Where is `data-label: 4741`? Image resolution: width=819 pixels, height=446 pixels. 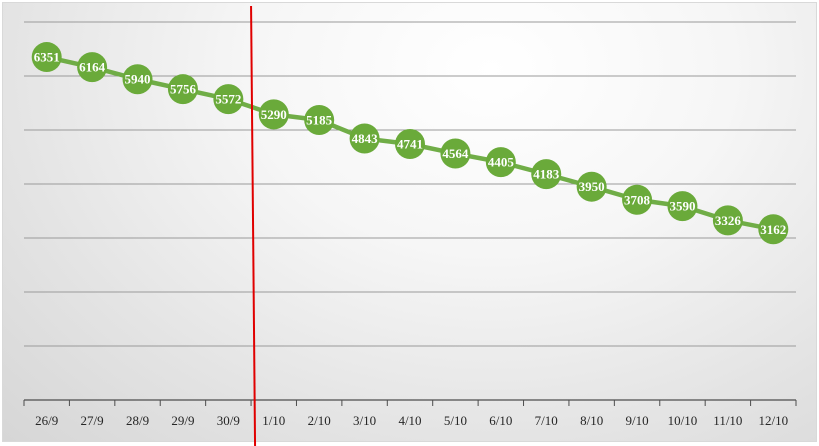
data-label: 4741 is located at coordinates (410, 143).